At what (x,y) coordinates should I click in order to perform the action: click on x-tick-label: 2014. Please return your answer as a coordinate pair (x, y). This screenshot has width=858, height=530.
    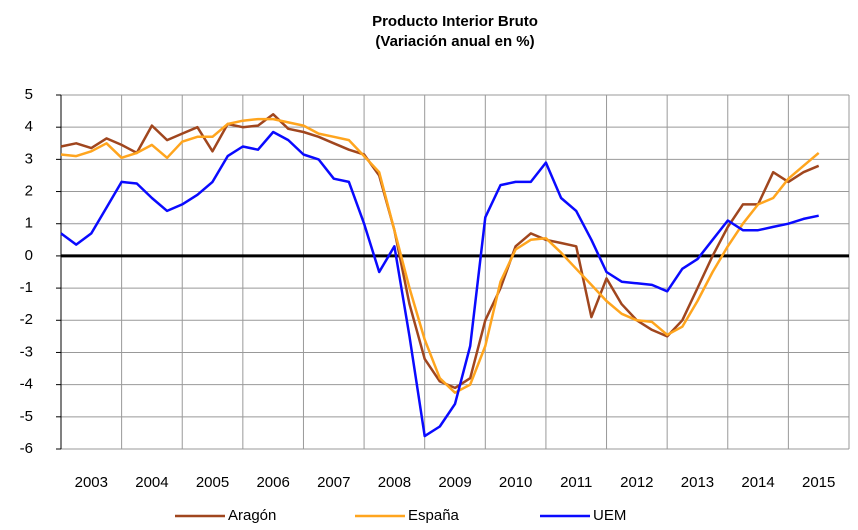
    Looking at the image, I should click on (757, 482).